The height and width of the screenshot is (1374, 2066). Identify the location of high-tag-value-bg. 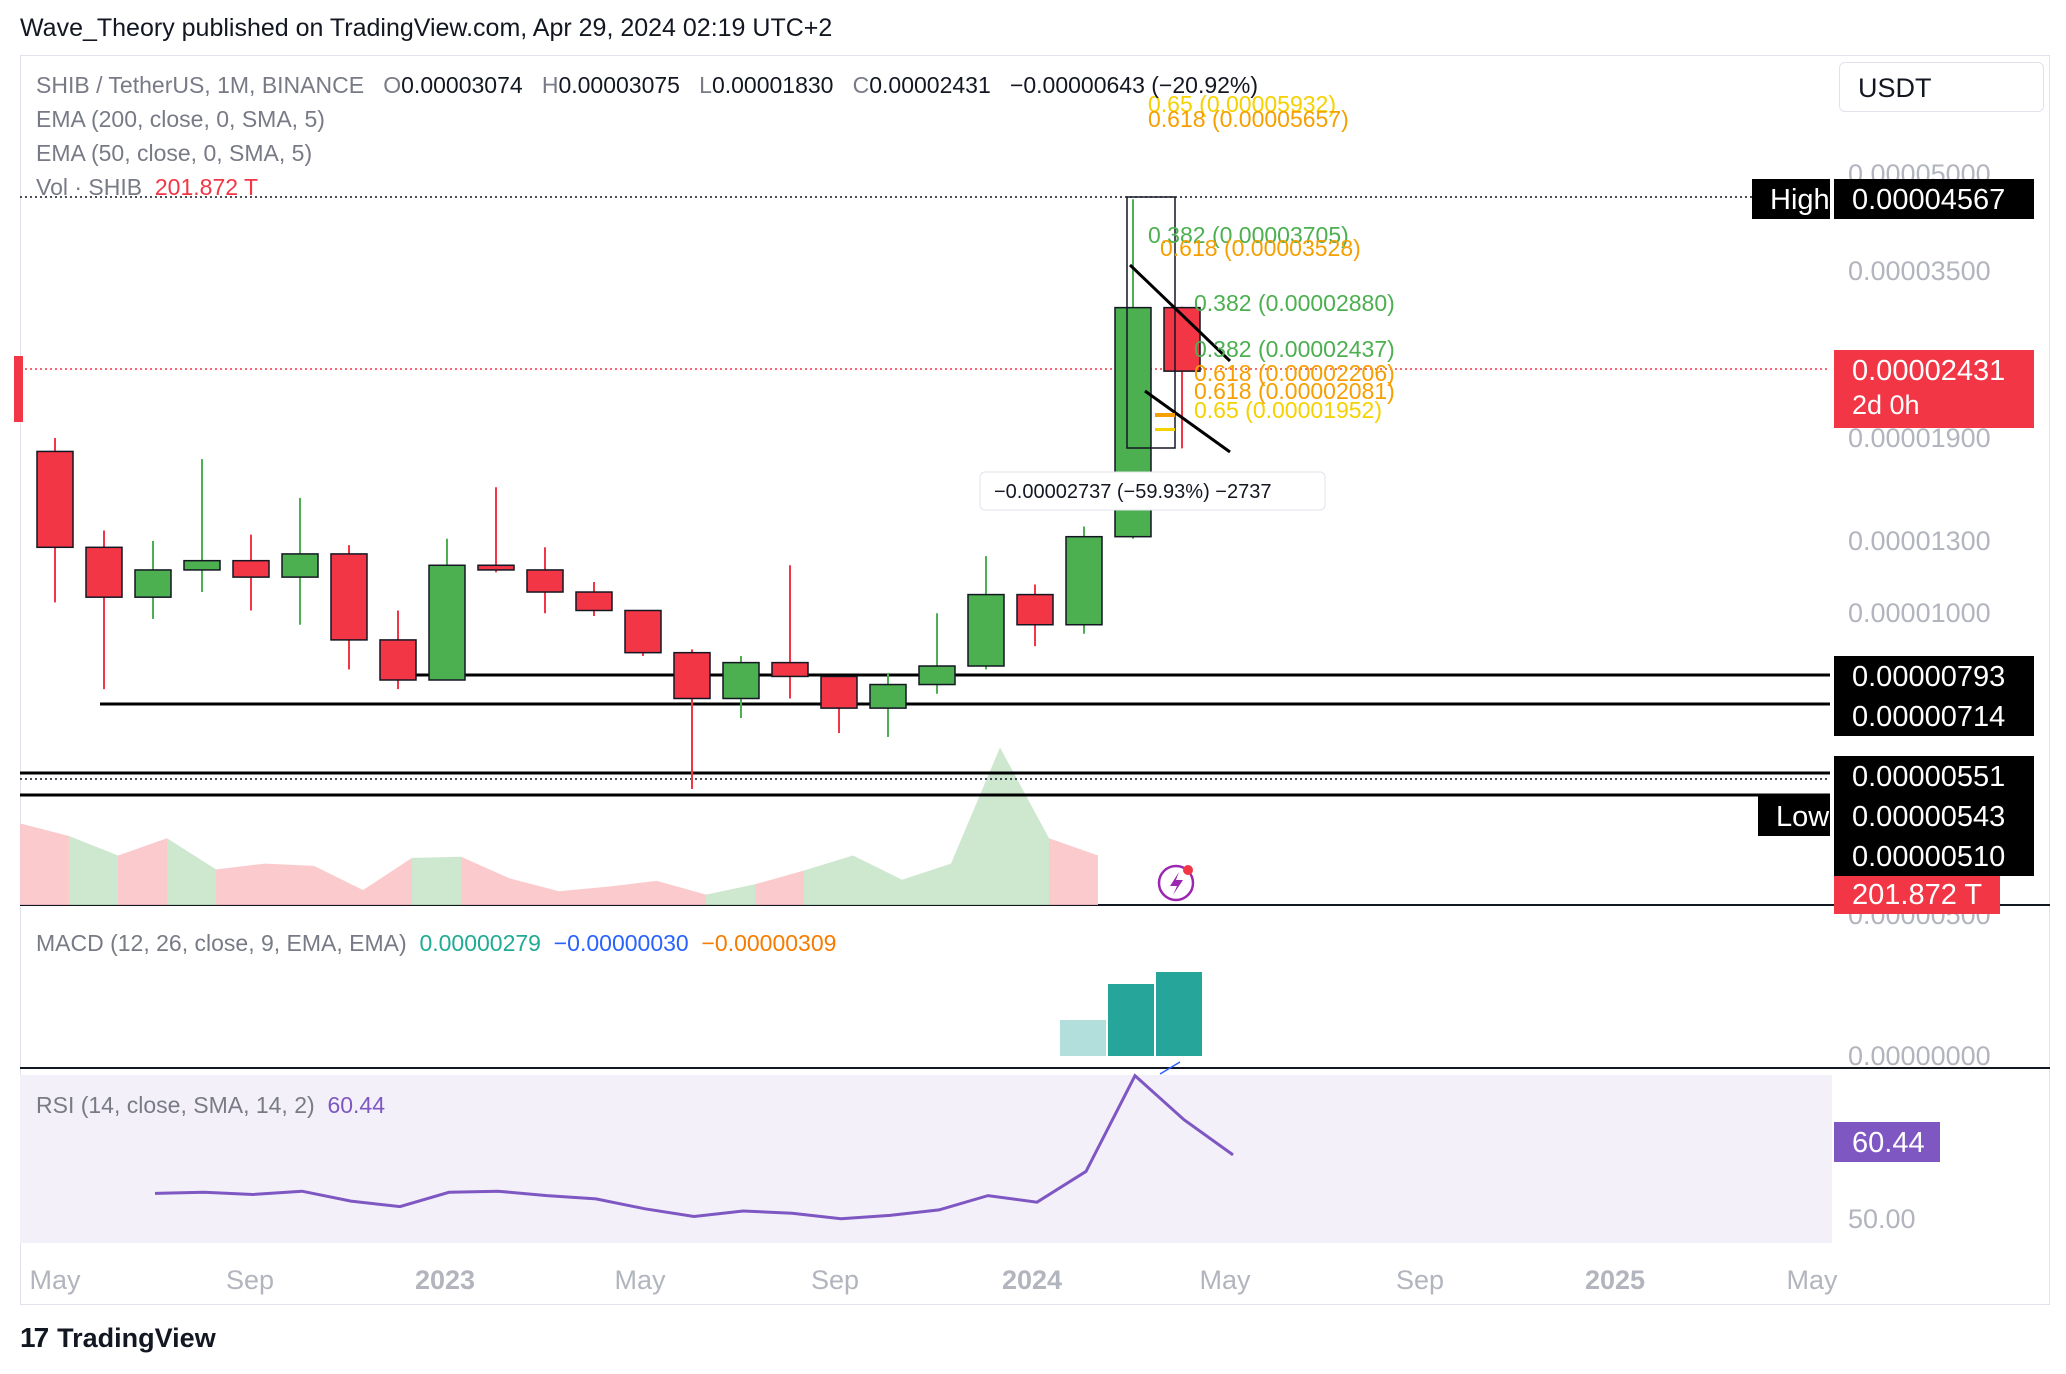
(1934, 199).